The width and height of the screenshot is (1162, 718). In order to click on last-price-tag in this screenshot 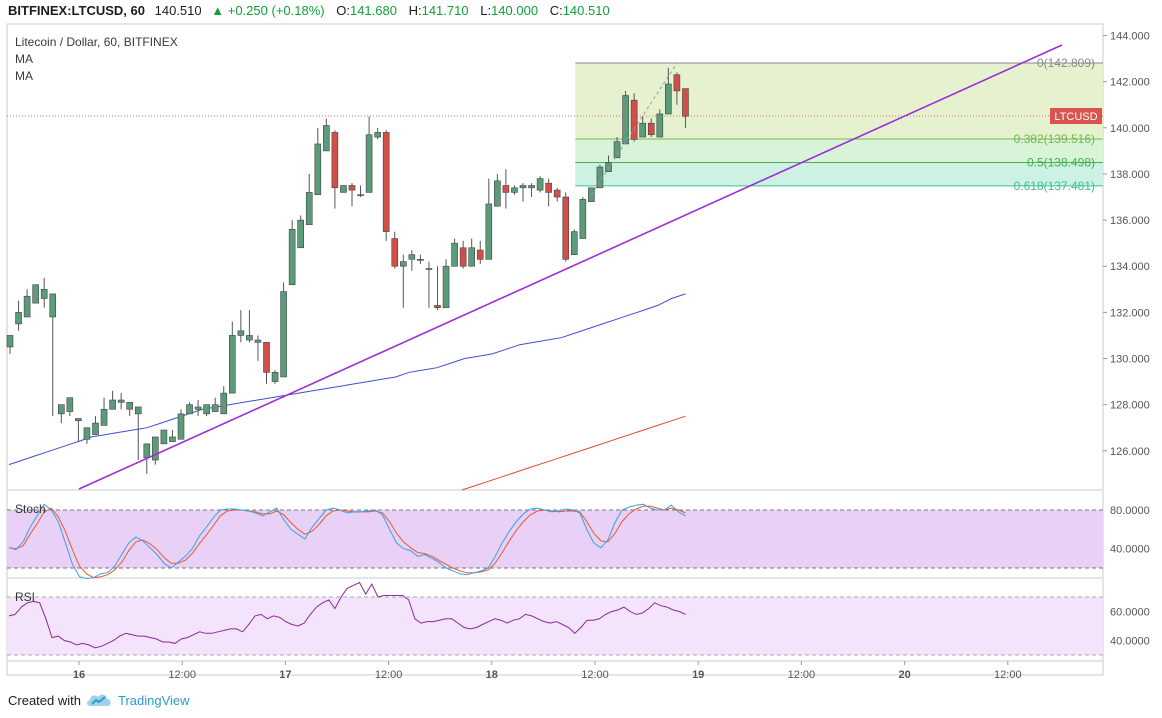, I will do `click(1076, 116)`.